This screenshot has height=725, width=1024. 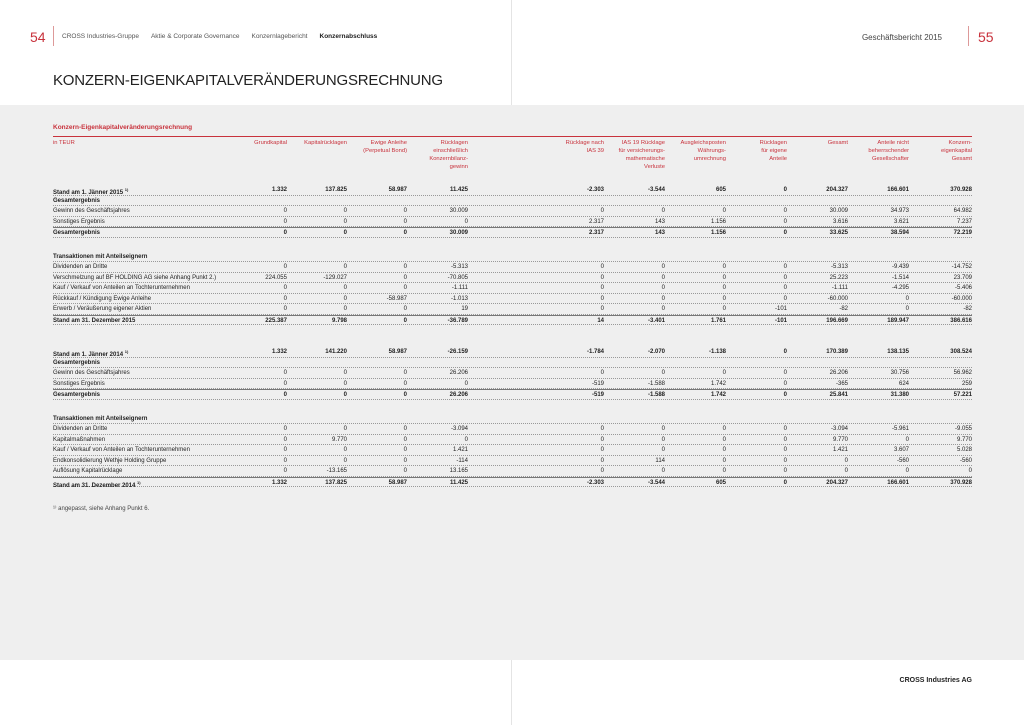 I want to click on row-label-text: Stand am 1. Jänner 2015, so click(x=88, y=193).